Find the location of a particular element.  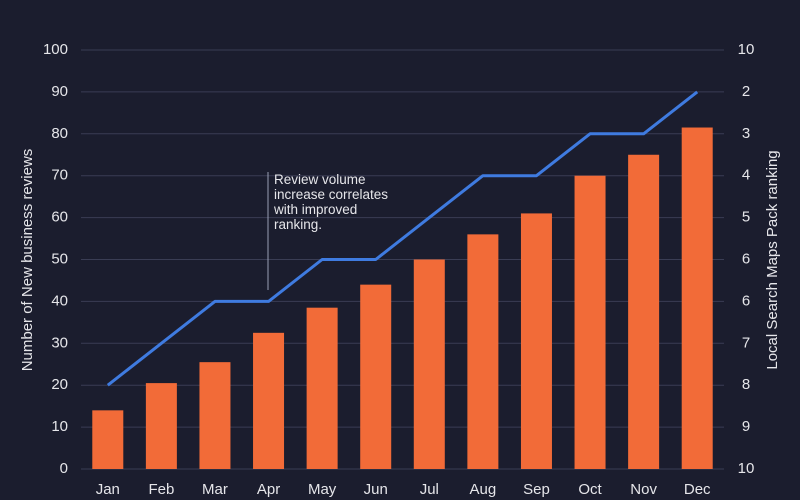

x-tick-label: Aug is located at coordinates (483, 489).